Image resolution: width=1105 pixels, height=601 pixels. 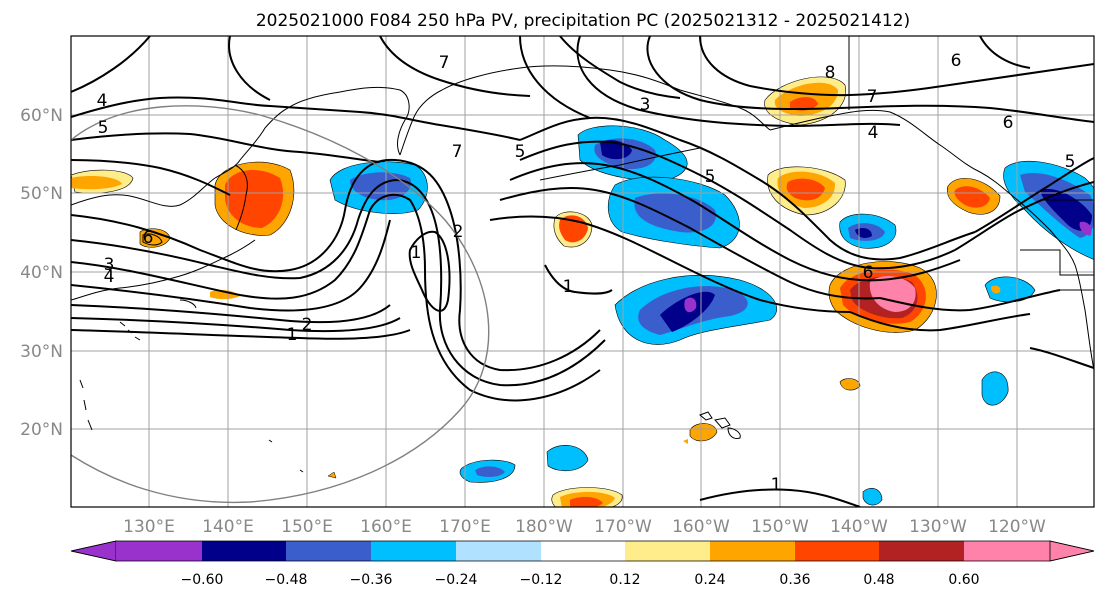 What do you see at coordinates (41, 430) in the screenshot?
I see `lat-label: 20°N` at bounding box center [41, 430].